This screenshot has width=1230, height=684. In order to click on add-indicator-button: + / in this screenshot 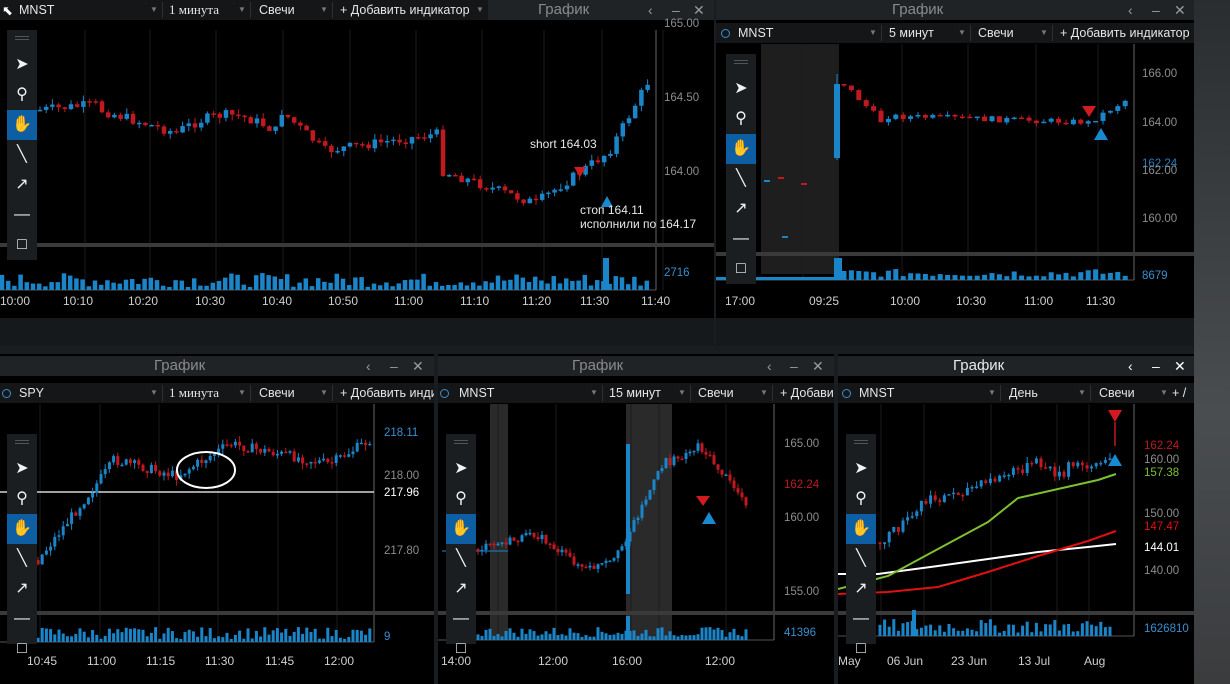, I will do `click(1179, 393)`.